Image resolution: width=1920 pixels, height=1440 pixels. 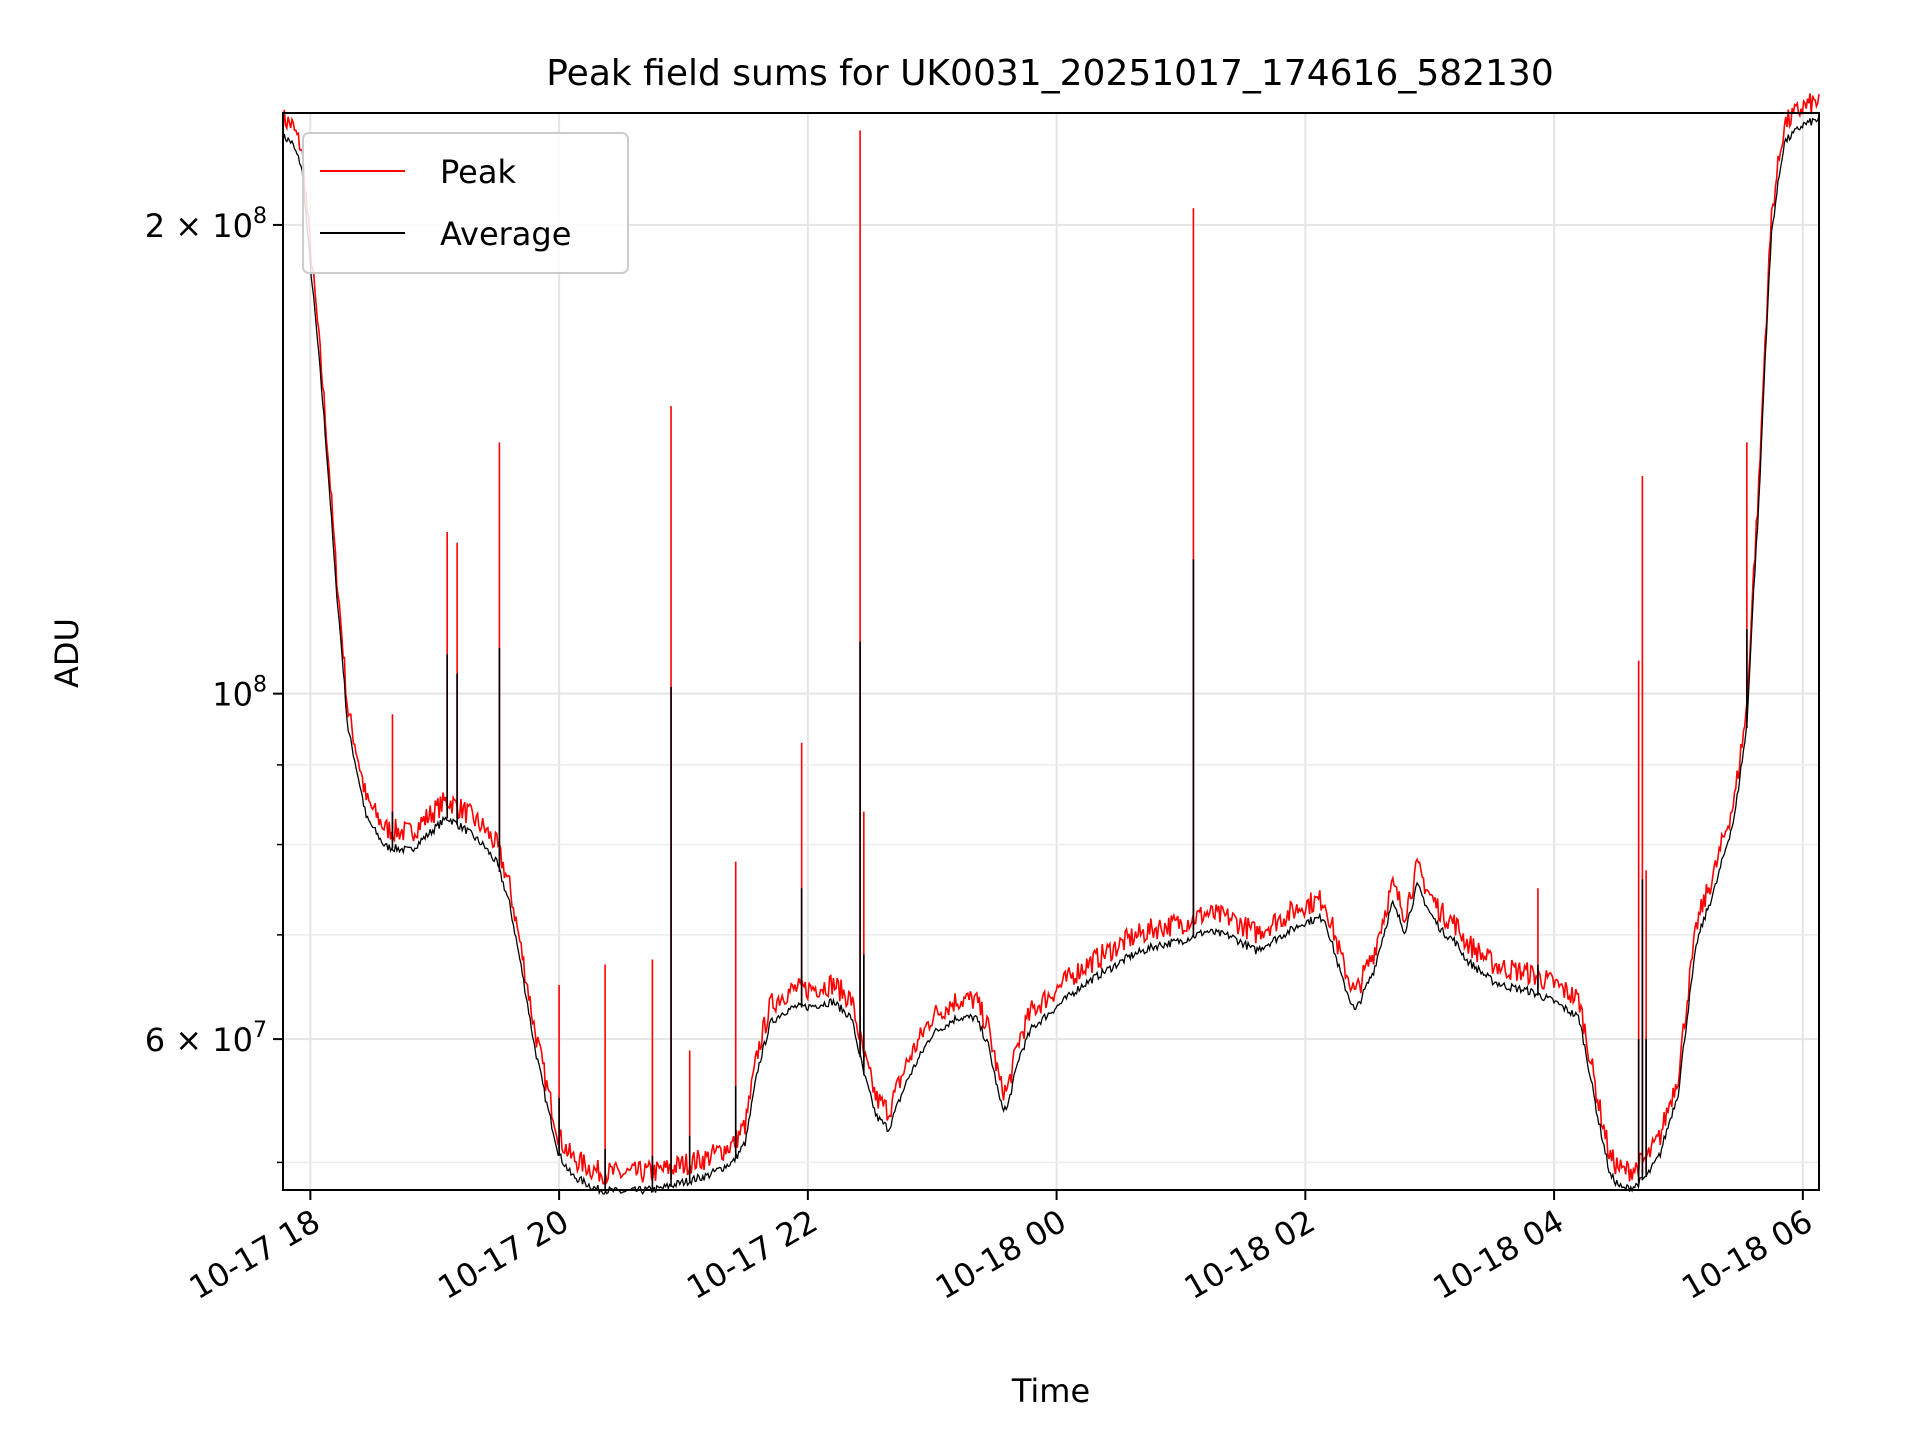 I want to click on y-tick-label: 2 × 108, so click(x=206, y=224).